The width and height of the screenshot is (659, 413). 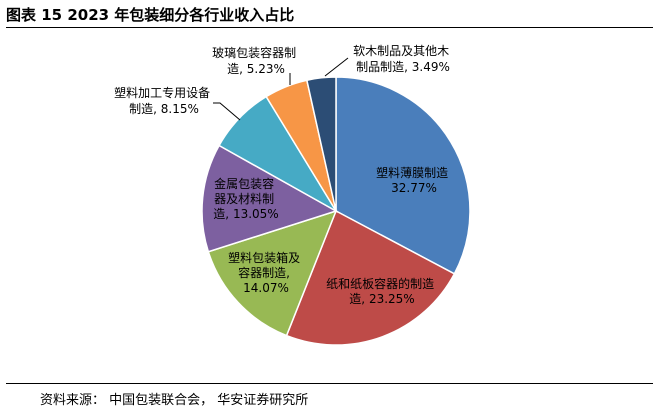 I want to click on pie-slice-metal-containers, so click(x=269, y=198).